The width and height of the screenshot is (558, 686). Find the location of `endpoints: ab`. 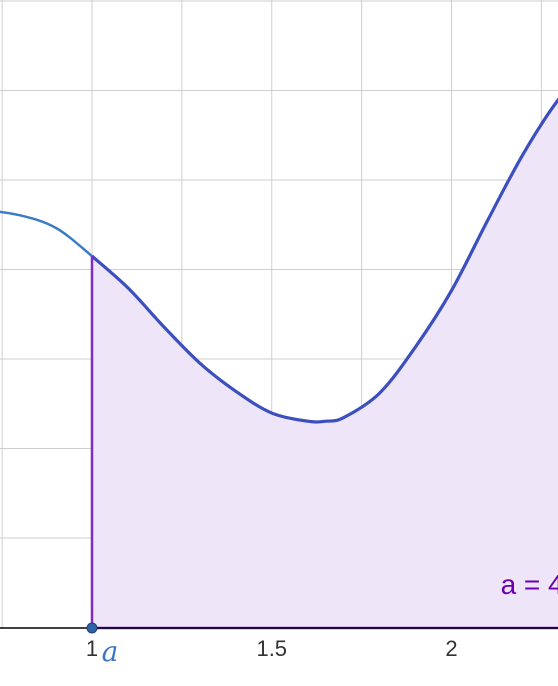

endpoints: ab is located at coordinates (322, 645).